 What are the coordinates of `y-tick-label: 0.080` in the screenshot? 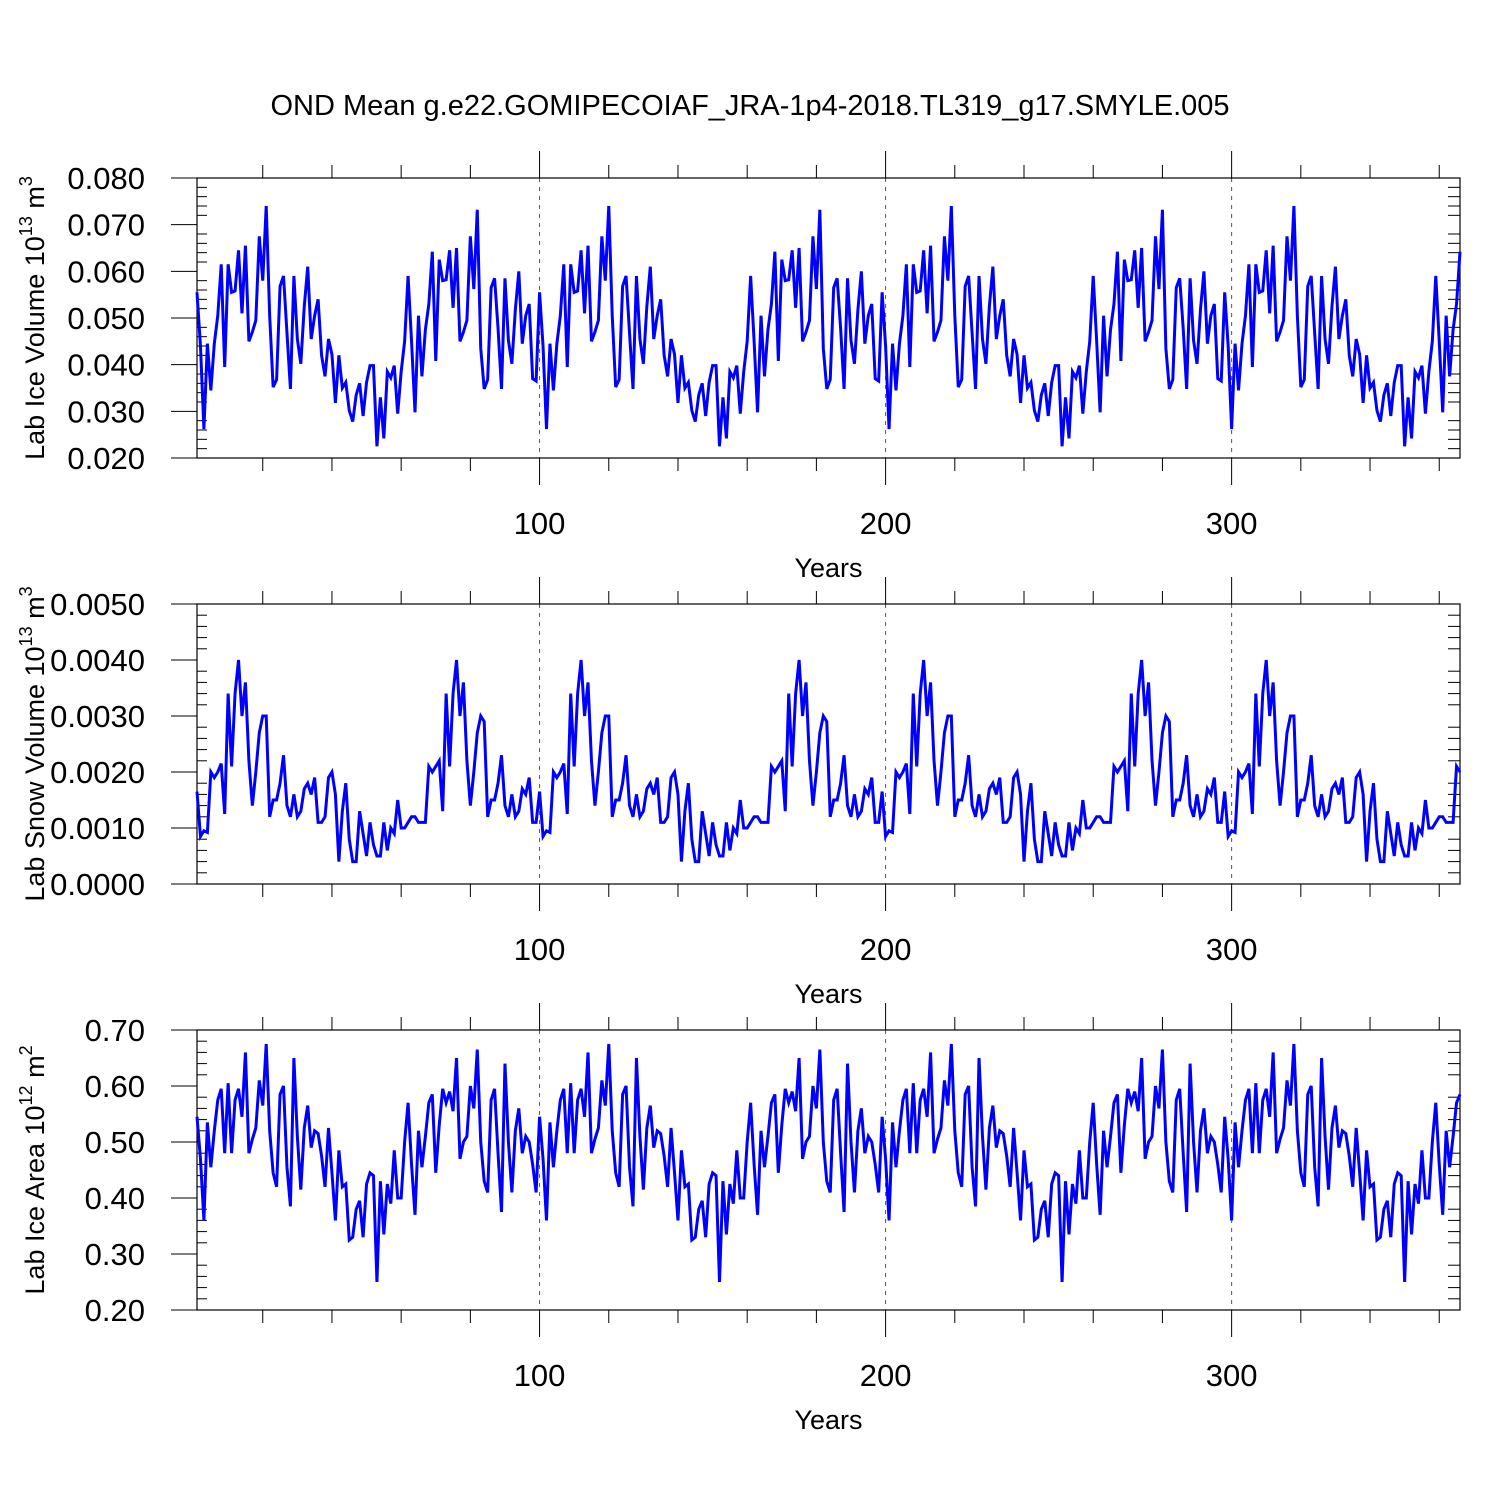 It's located at (106, 178).